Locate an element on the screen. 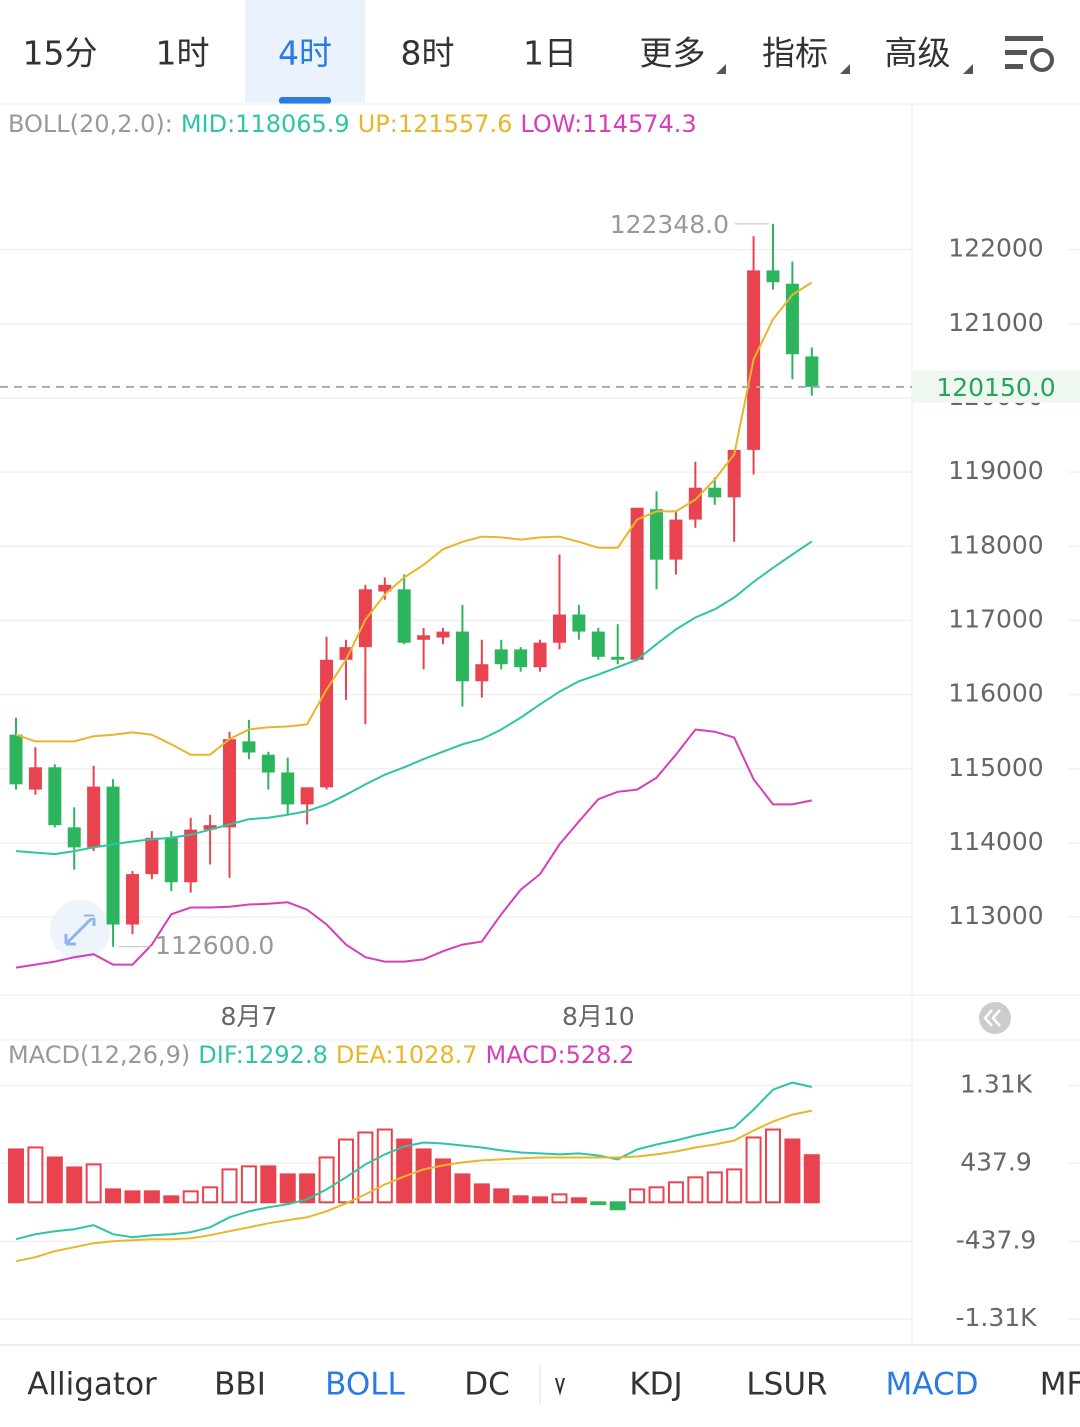  indicator-tab: MACD is located at coordinates (932, 1385).